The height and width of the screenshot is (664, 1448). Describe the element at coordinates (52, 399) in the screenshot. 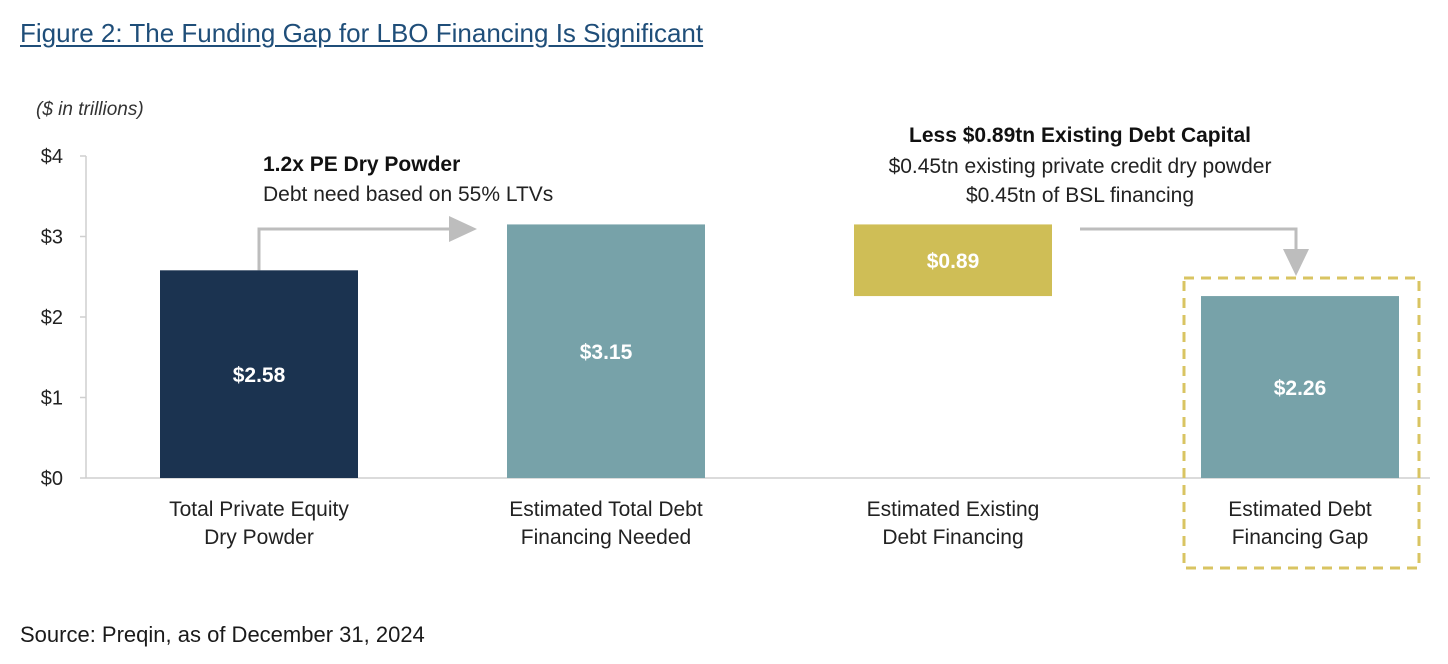

I see `y-tick-label: $1` at that location.